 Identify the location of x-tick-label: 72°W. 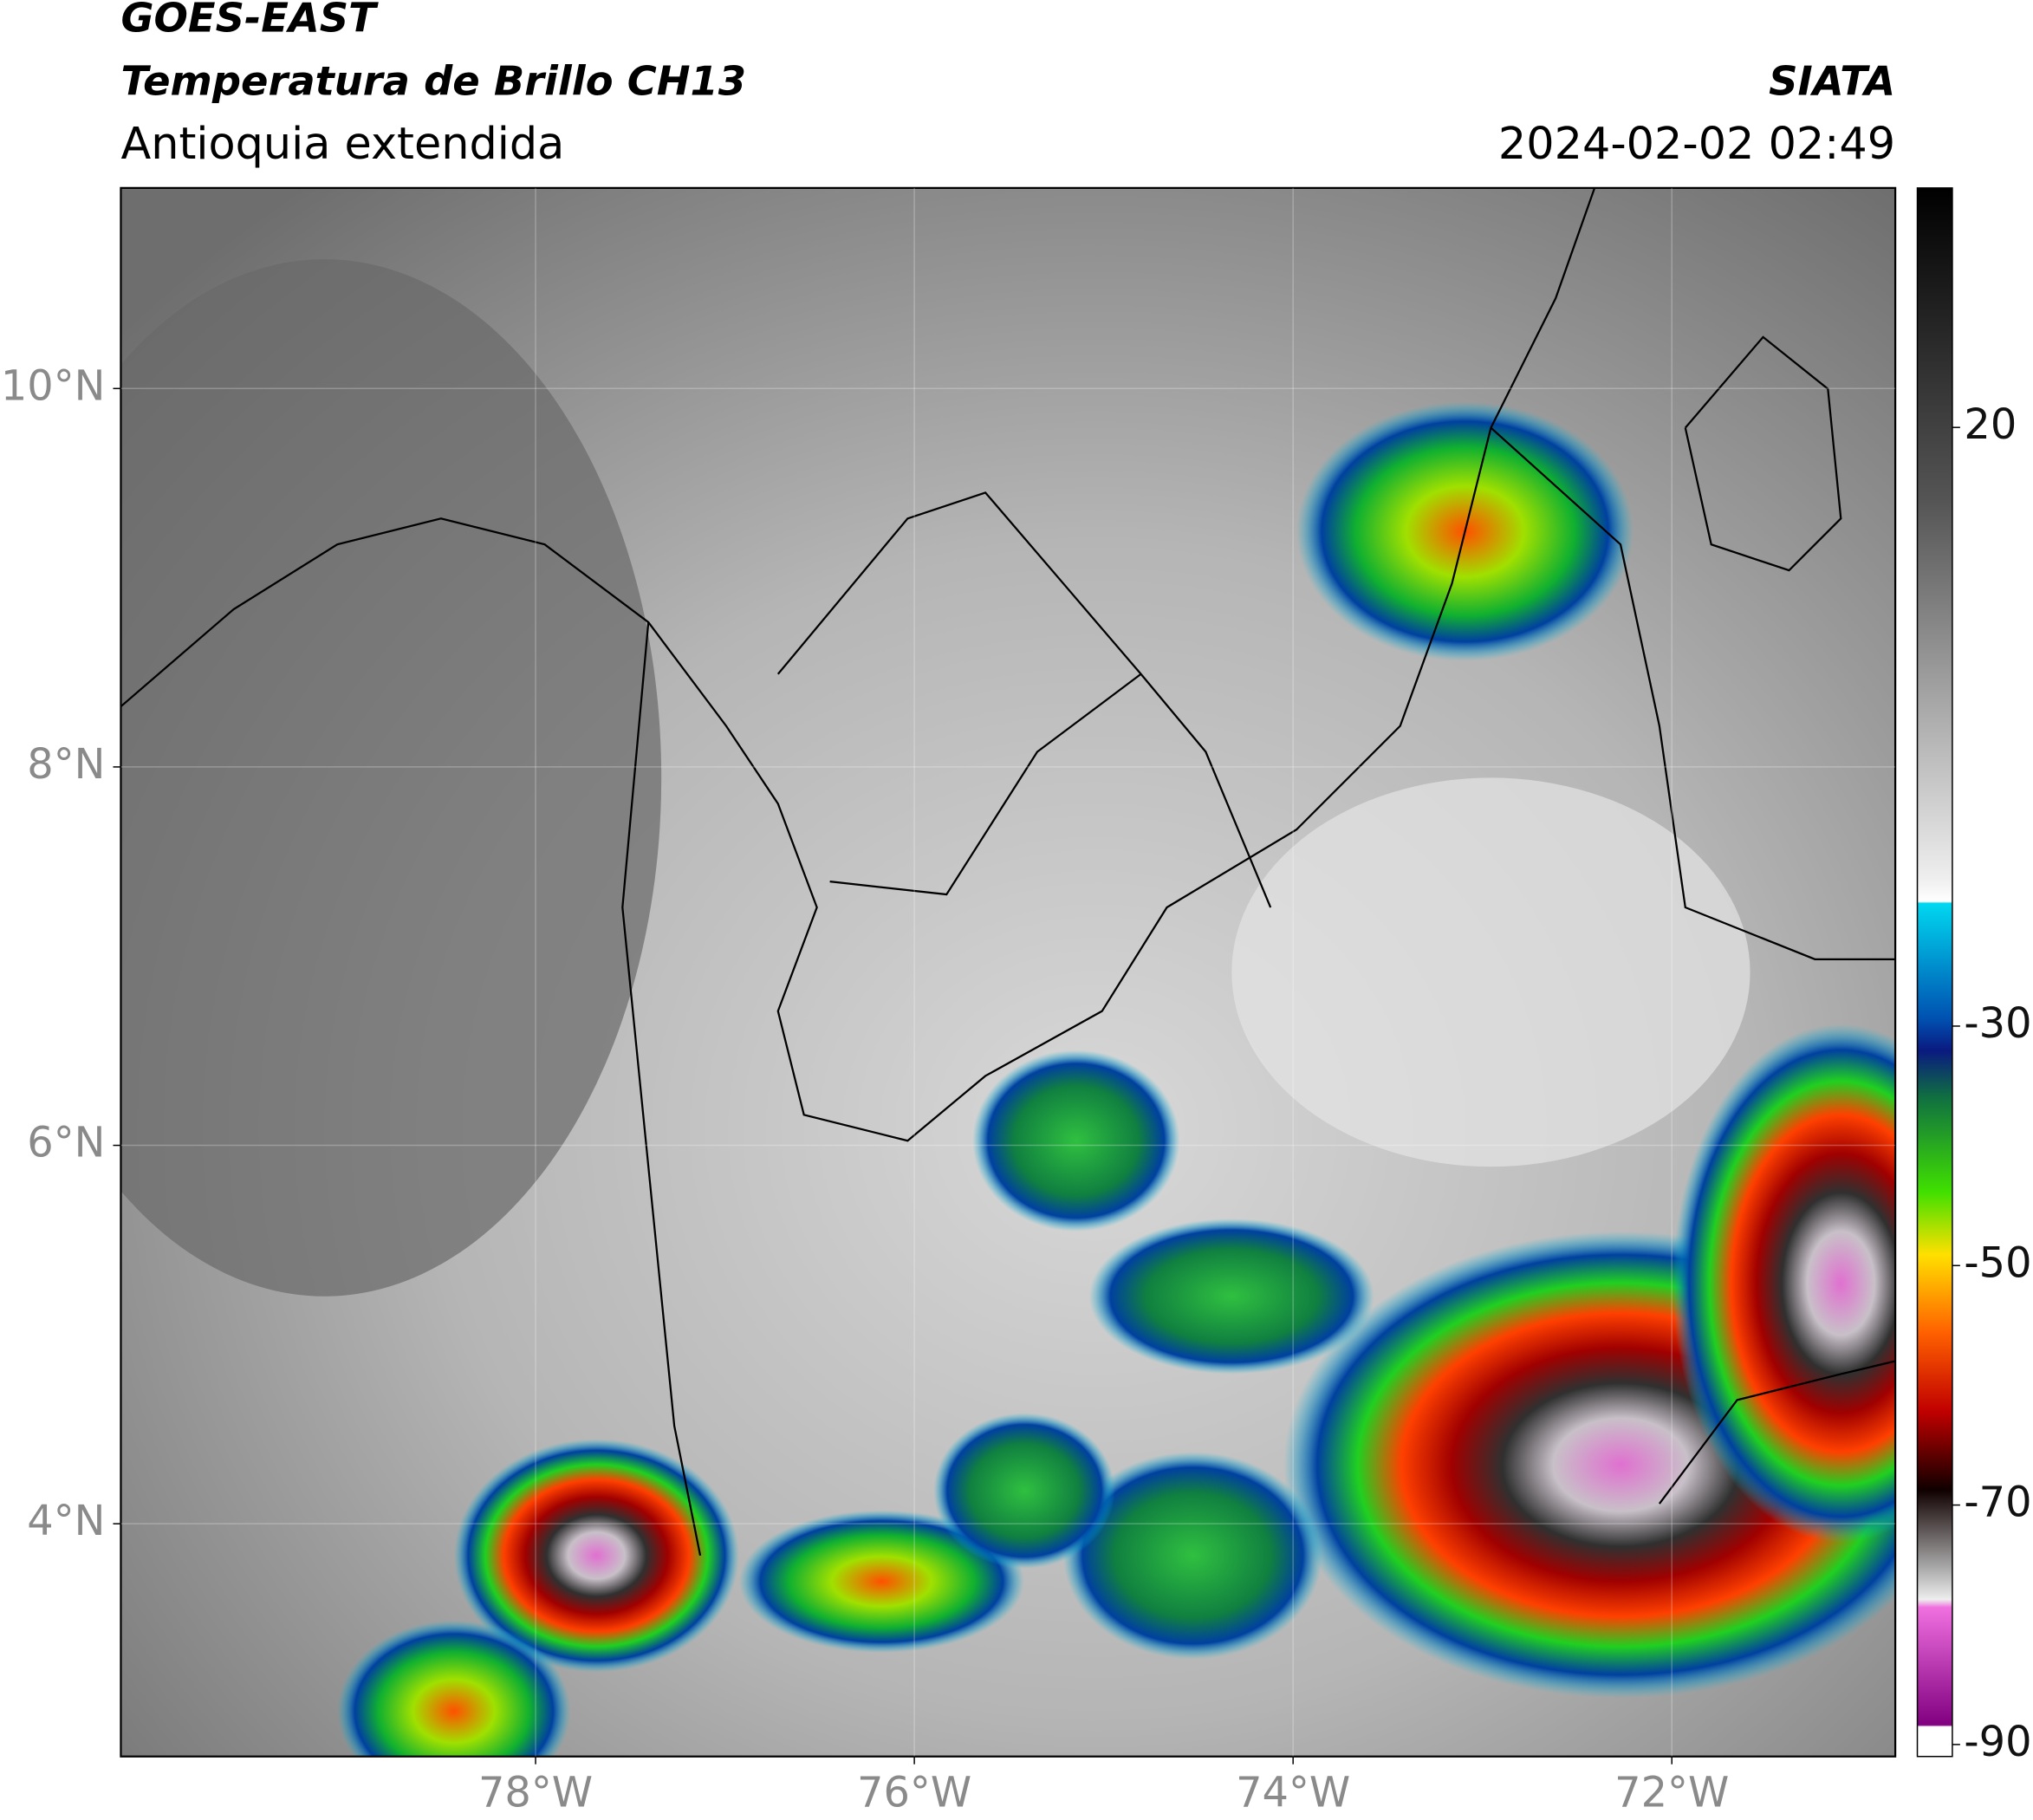
(1671, 1793).